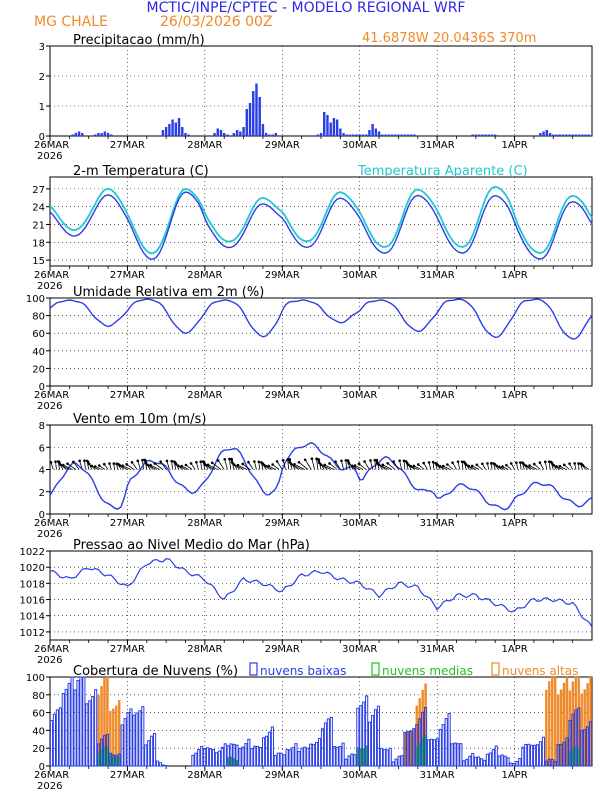  I want to click on cloud-legend-label: nuvens baixas, so click(303, 671).